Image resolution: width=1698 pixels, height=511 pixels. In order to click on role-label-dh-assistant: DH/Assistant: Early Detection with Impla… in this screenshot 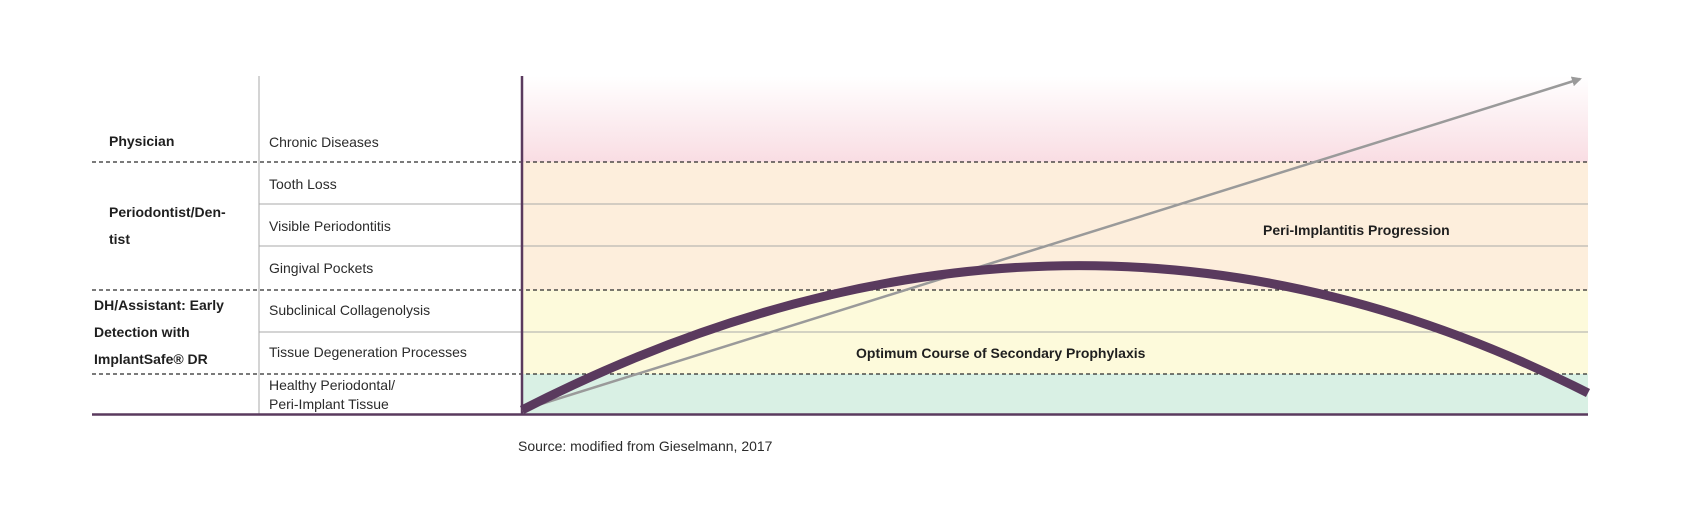, I will do `click(161, 332)`.